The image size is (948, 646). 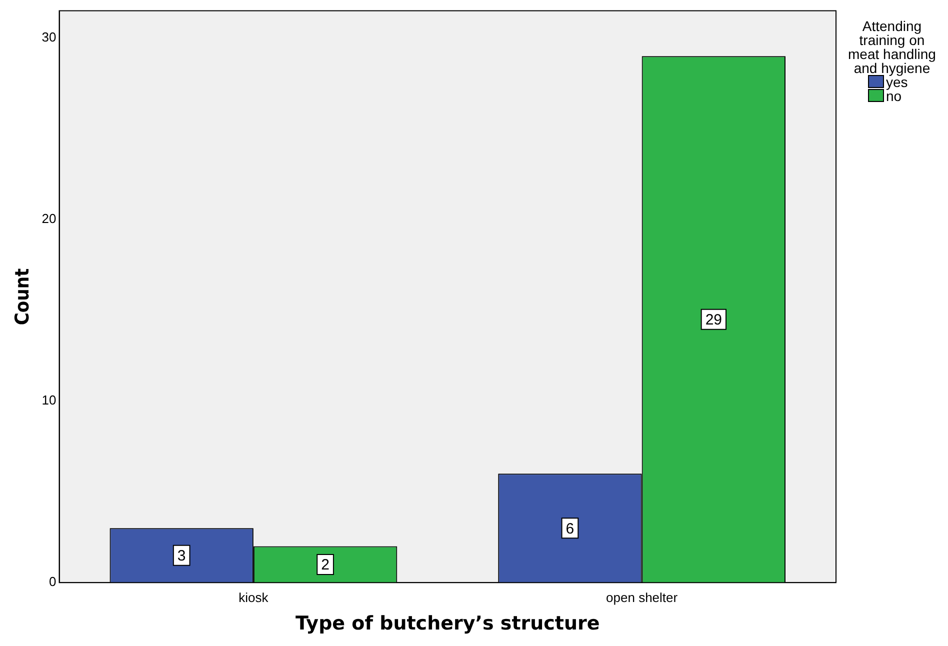 What do you see at coordinates (49, 218) in the screenshot?
I see `y-tick-label: 20` at bounding box center [49, 218].